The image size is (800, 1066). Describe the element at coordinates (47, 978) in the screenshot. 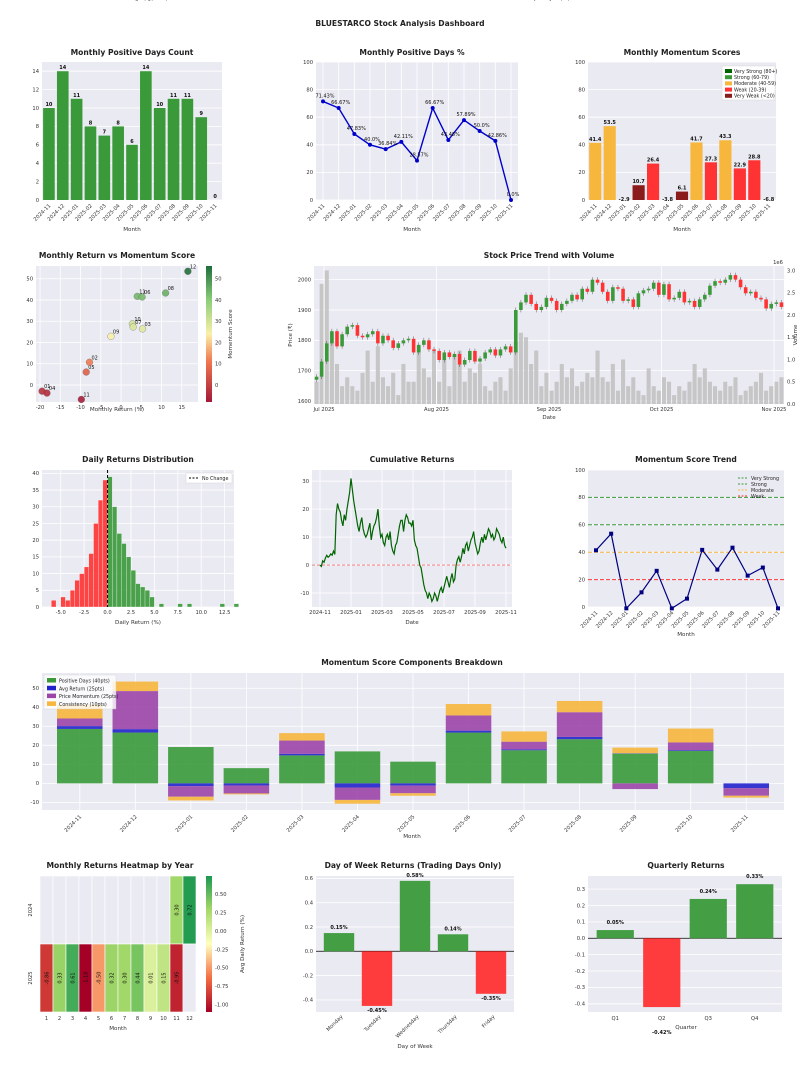

I see `heatmap-value-label: -0.86` at that location.